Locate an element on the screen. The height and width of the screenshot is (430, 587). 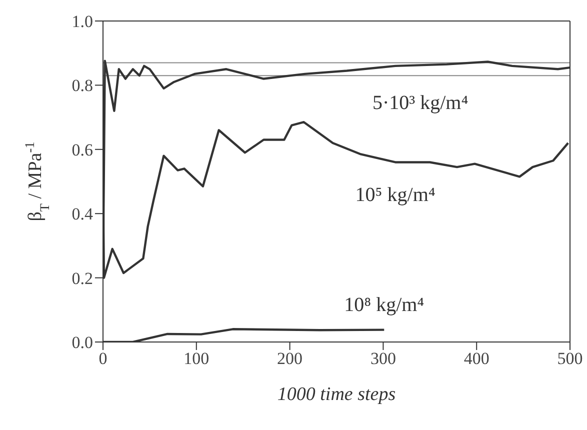
x-tick-label: 300 is located at coordinates (383, 358).